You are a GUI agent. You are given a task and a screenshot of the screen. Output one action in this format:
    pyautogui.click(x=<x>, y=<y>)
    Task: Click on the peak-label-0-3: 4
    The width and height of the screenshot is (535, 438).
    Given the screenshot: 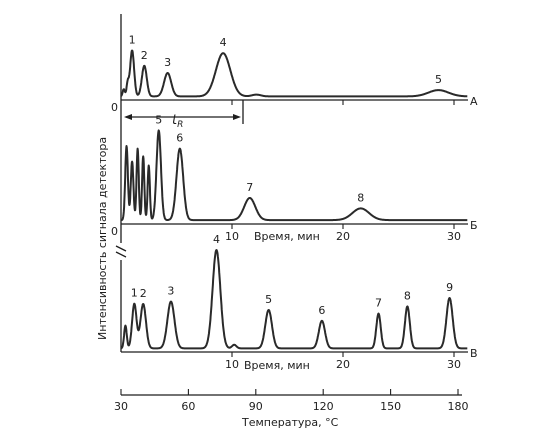 What is the action you would take?
    pyautogui.click(x=223, y=42)
    